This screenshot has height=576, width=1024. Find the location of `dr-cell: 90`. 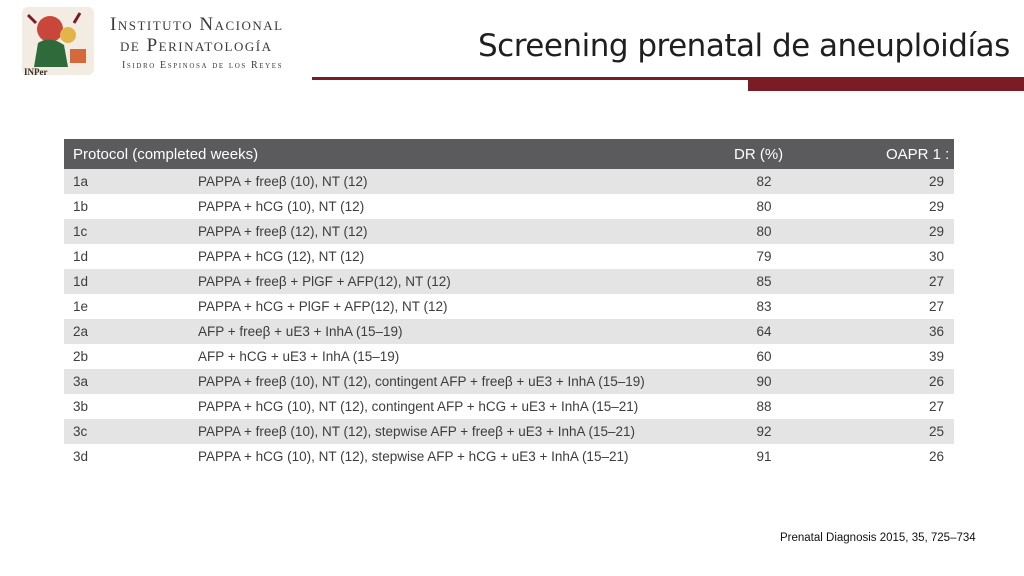

dr-cell: 90 is located at coordinates (764, 381).